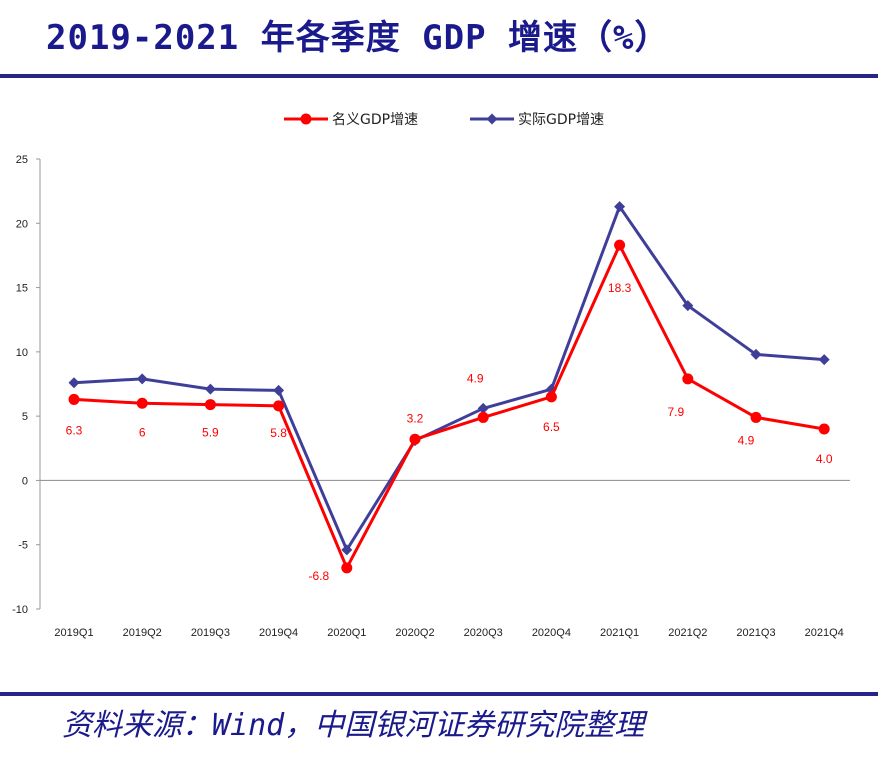 The height and width of the screenshot is (757, 878). What do you see at coordinates (25, 481) in the screenshot?
I see `y-tick-label: 0` at bounding box center [25, 481].